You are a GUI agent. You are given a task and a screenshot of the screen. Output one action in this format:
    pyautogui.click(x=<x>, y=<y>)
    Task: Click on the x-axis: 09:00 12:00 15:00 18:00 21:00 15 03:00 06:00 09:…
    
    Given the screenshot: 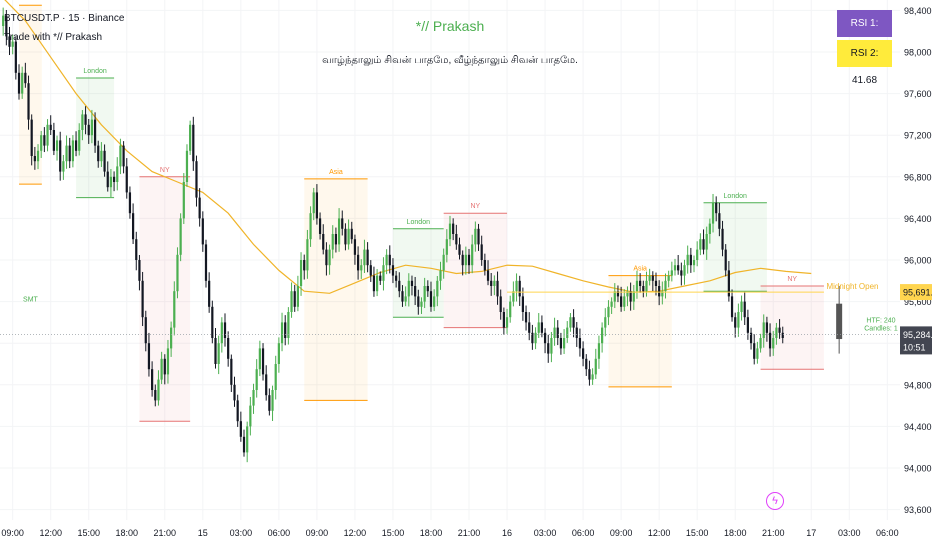 What is the action you would take?
    pyautogui.click(x=449, y=533)
    